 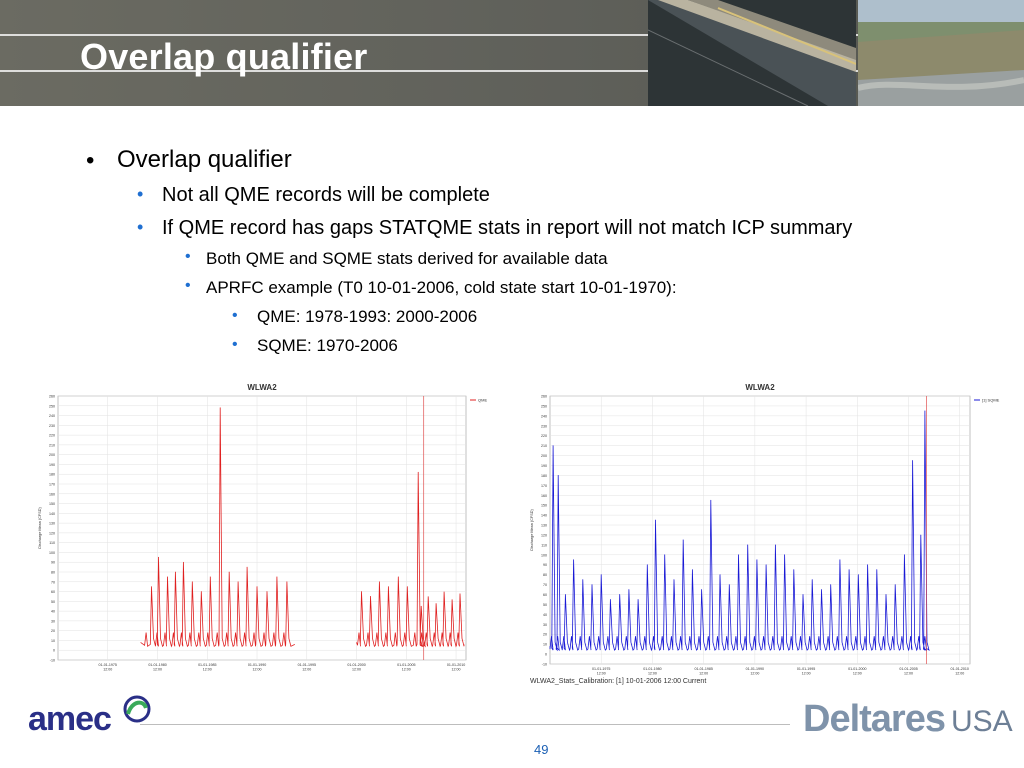 I want to click on y-tick-label: 210, so click(x=544, y=446).